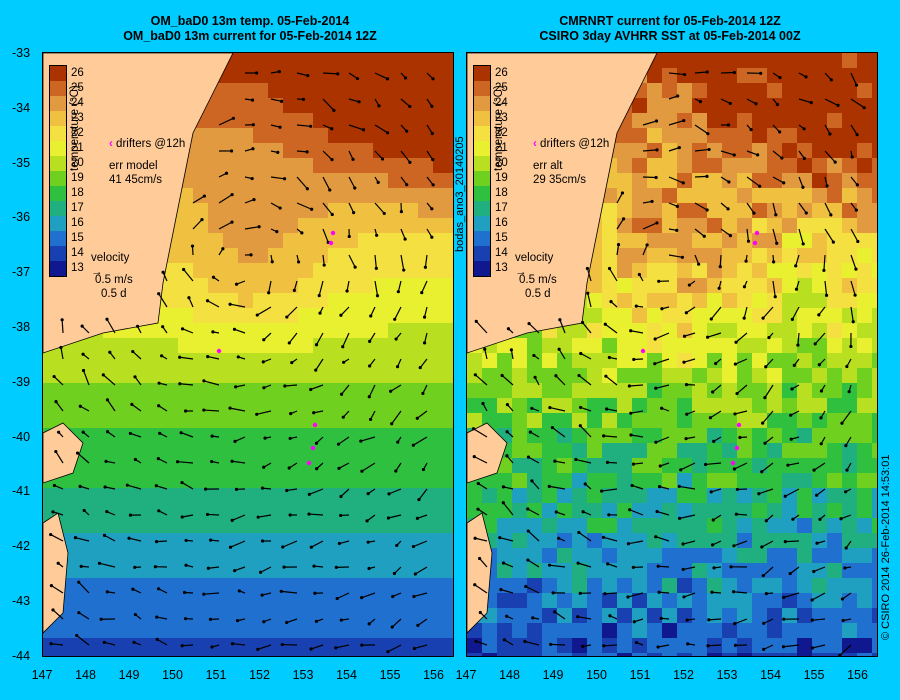 This screenshot has height=700, width=900. What do you see at coordinates (151, 144) in the screenshot?
I see `left-drifters-label: drifters @12h` at bounding box center [151, 144].